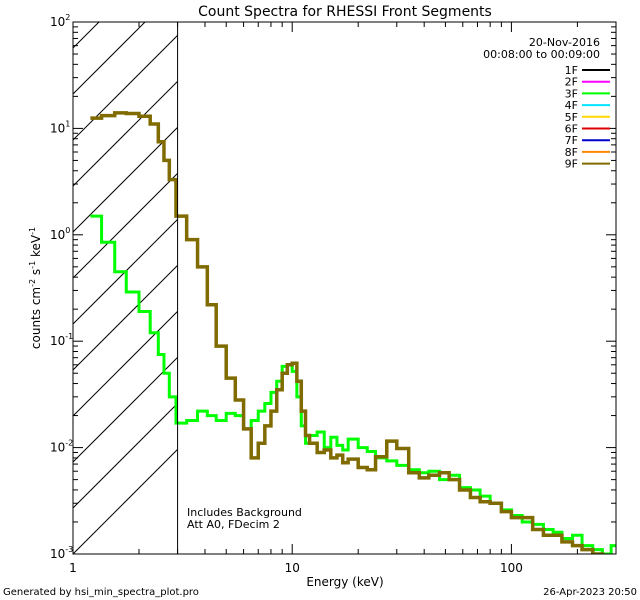 This screenshot has width=640, height=600. I want to click on annotation-attenuator: Att A0, FDecim 2, so click(233, 524).